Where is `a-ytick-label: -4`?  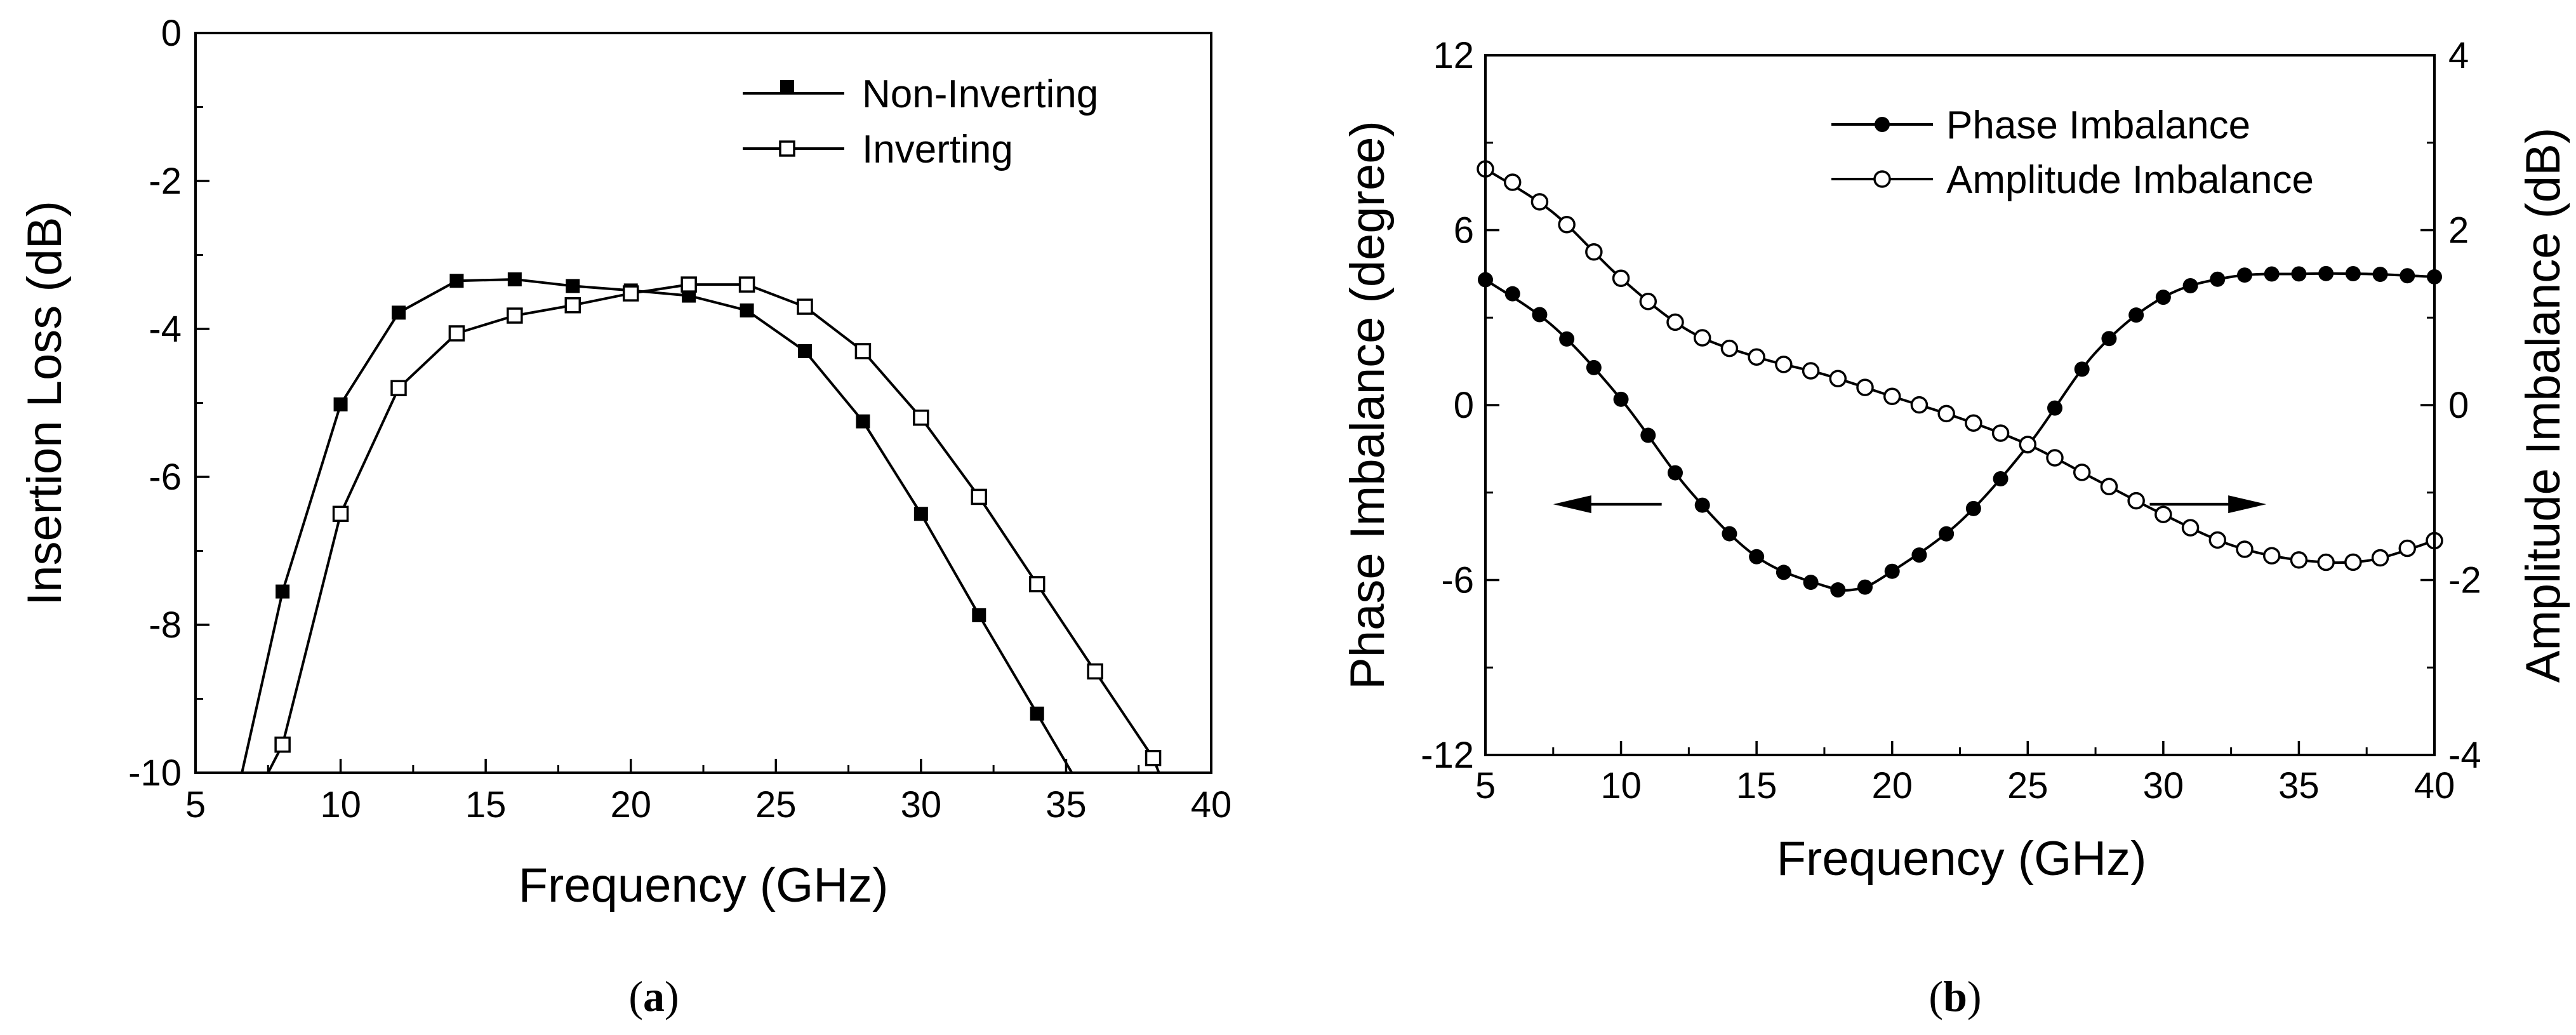
a-ytick-label: -4 is located at coordinates (165, 329).